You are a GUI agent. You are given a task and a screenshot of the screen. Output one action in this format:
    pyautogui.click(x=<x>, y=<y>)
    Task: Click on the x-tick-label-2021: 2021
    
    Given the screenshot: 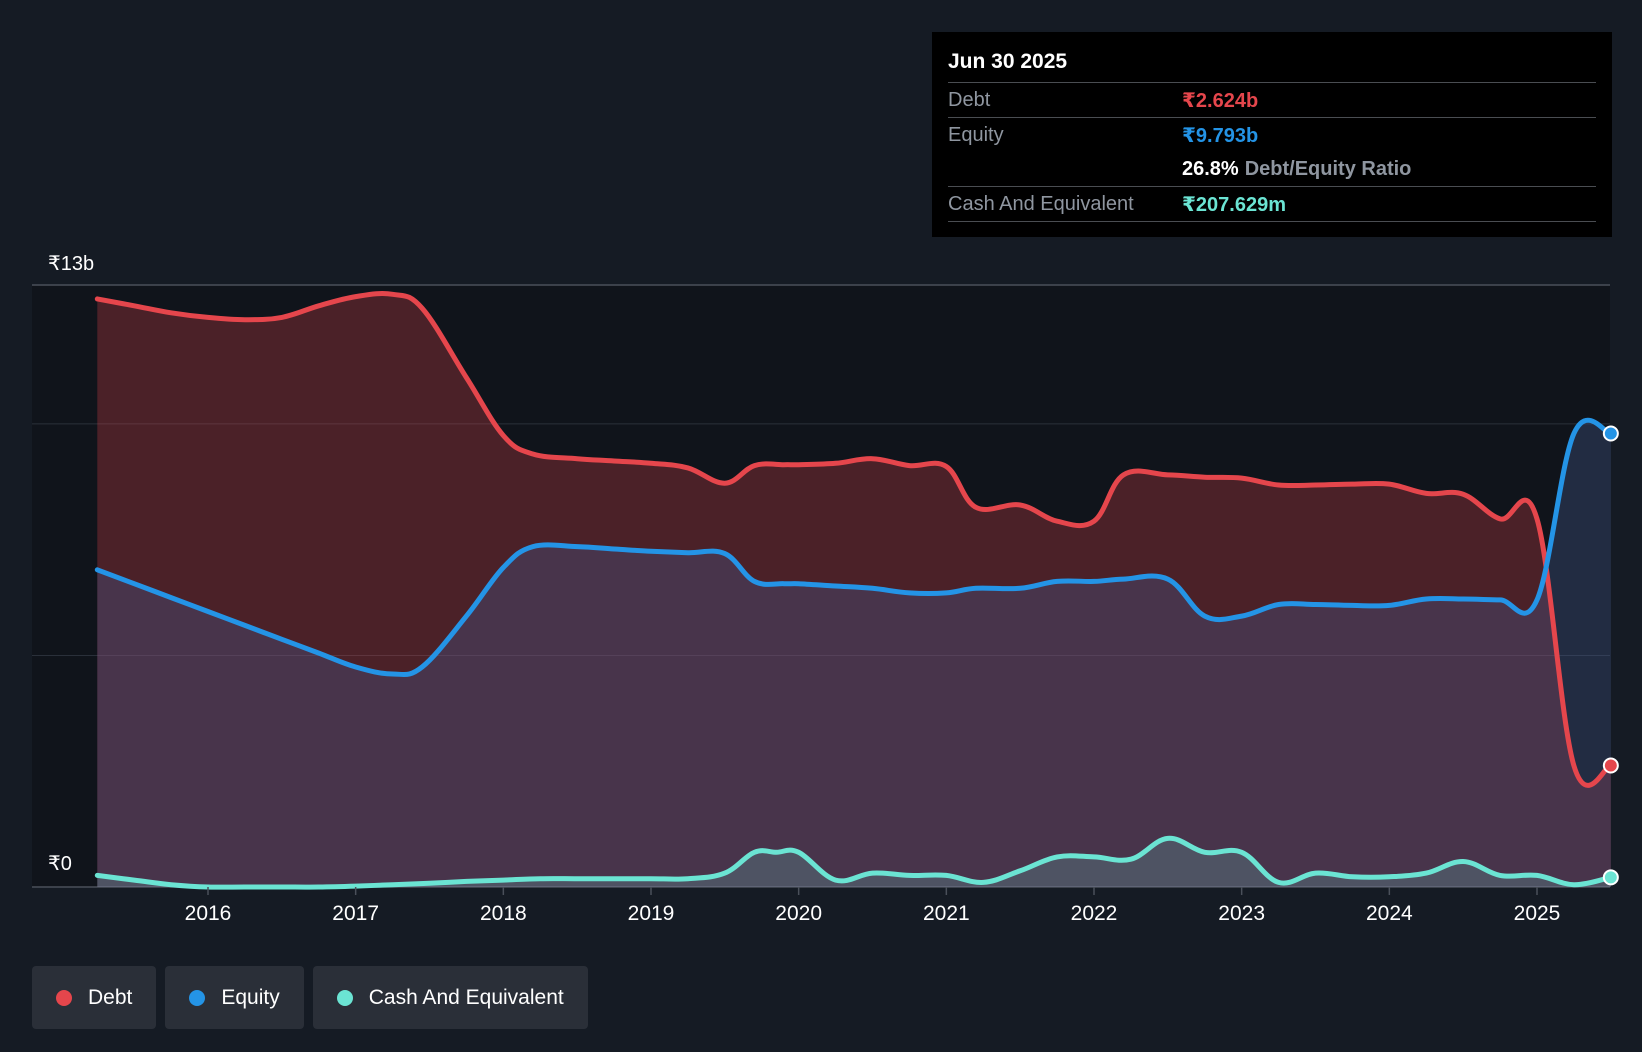 What is the action you would take?
    pyautogui.click(x=946, y=913)
    